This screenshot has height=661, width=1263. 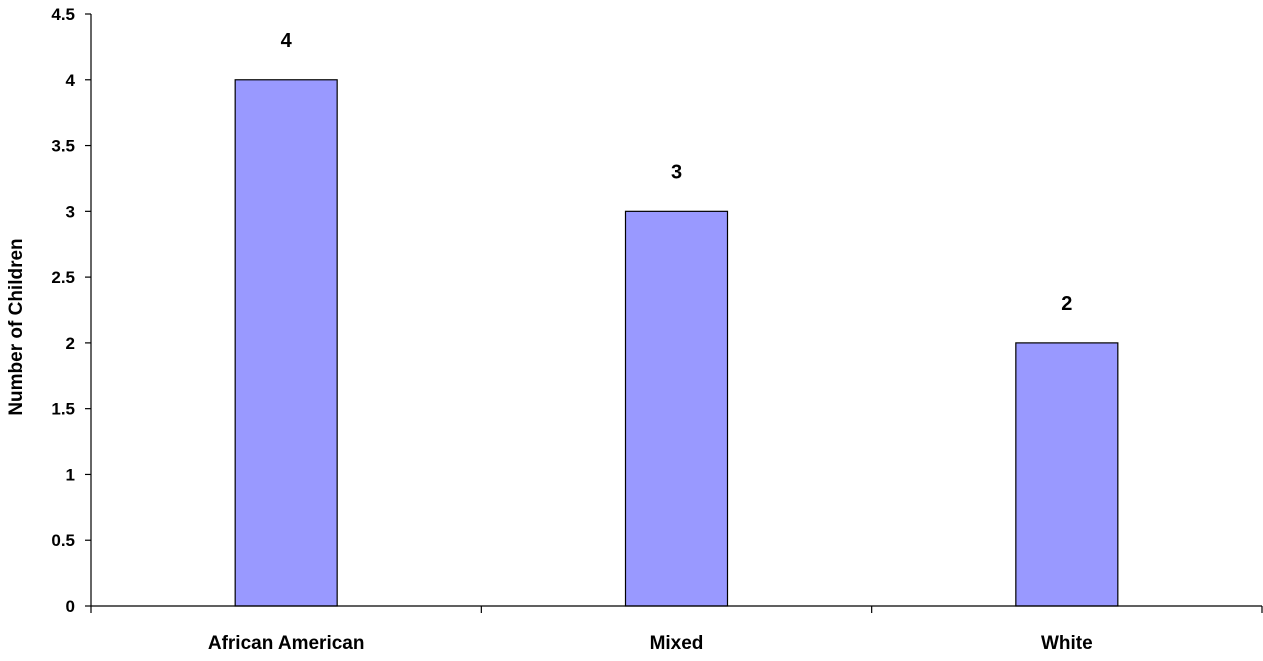 I want to click on y-tick-label: 0, so click(x=70, y=606).